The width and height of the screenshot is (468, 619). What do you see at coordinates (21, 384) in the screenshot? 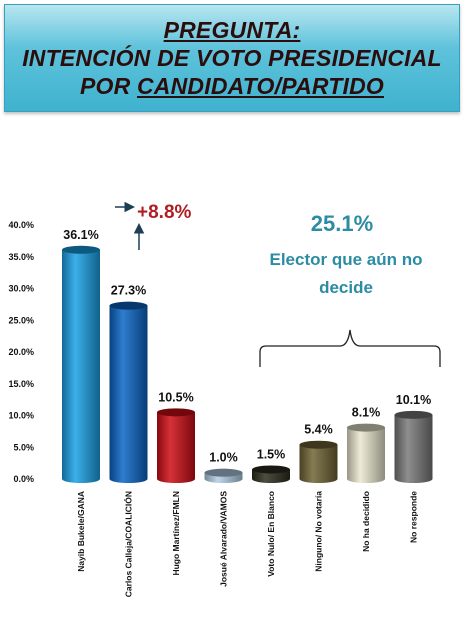
I see `y-tick-label: 15.0%` at bounding box center [21, 384].